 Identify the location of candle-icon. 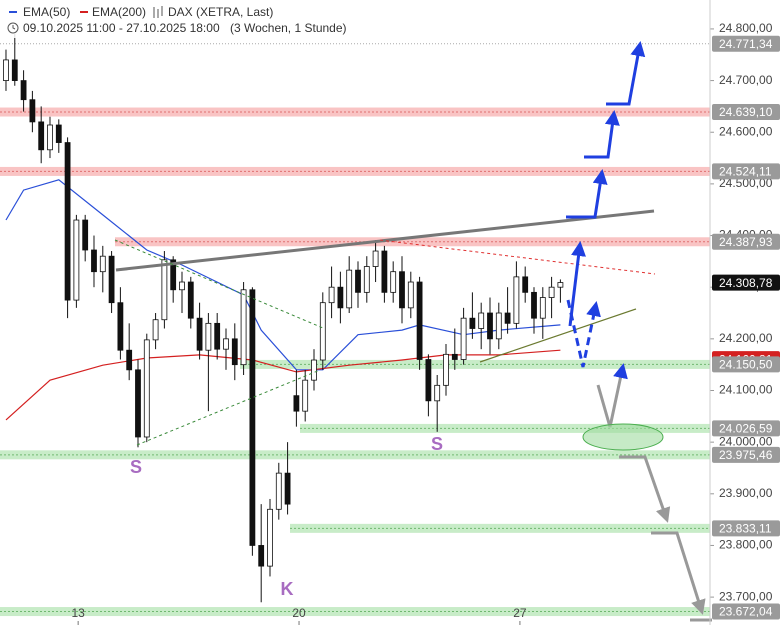
(158, 12).